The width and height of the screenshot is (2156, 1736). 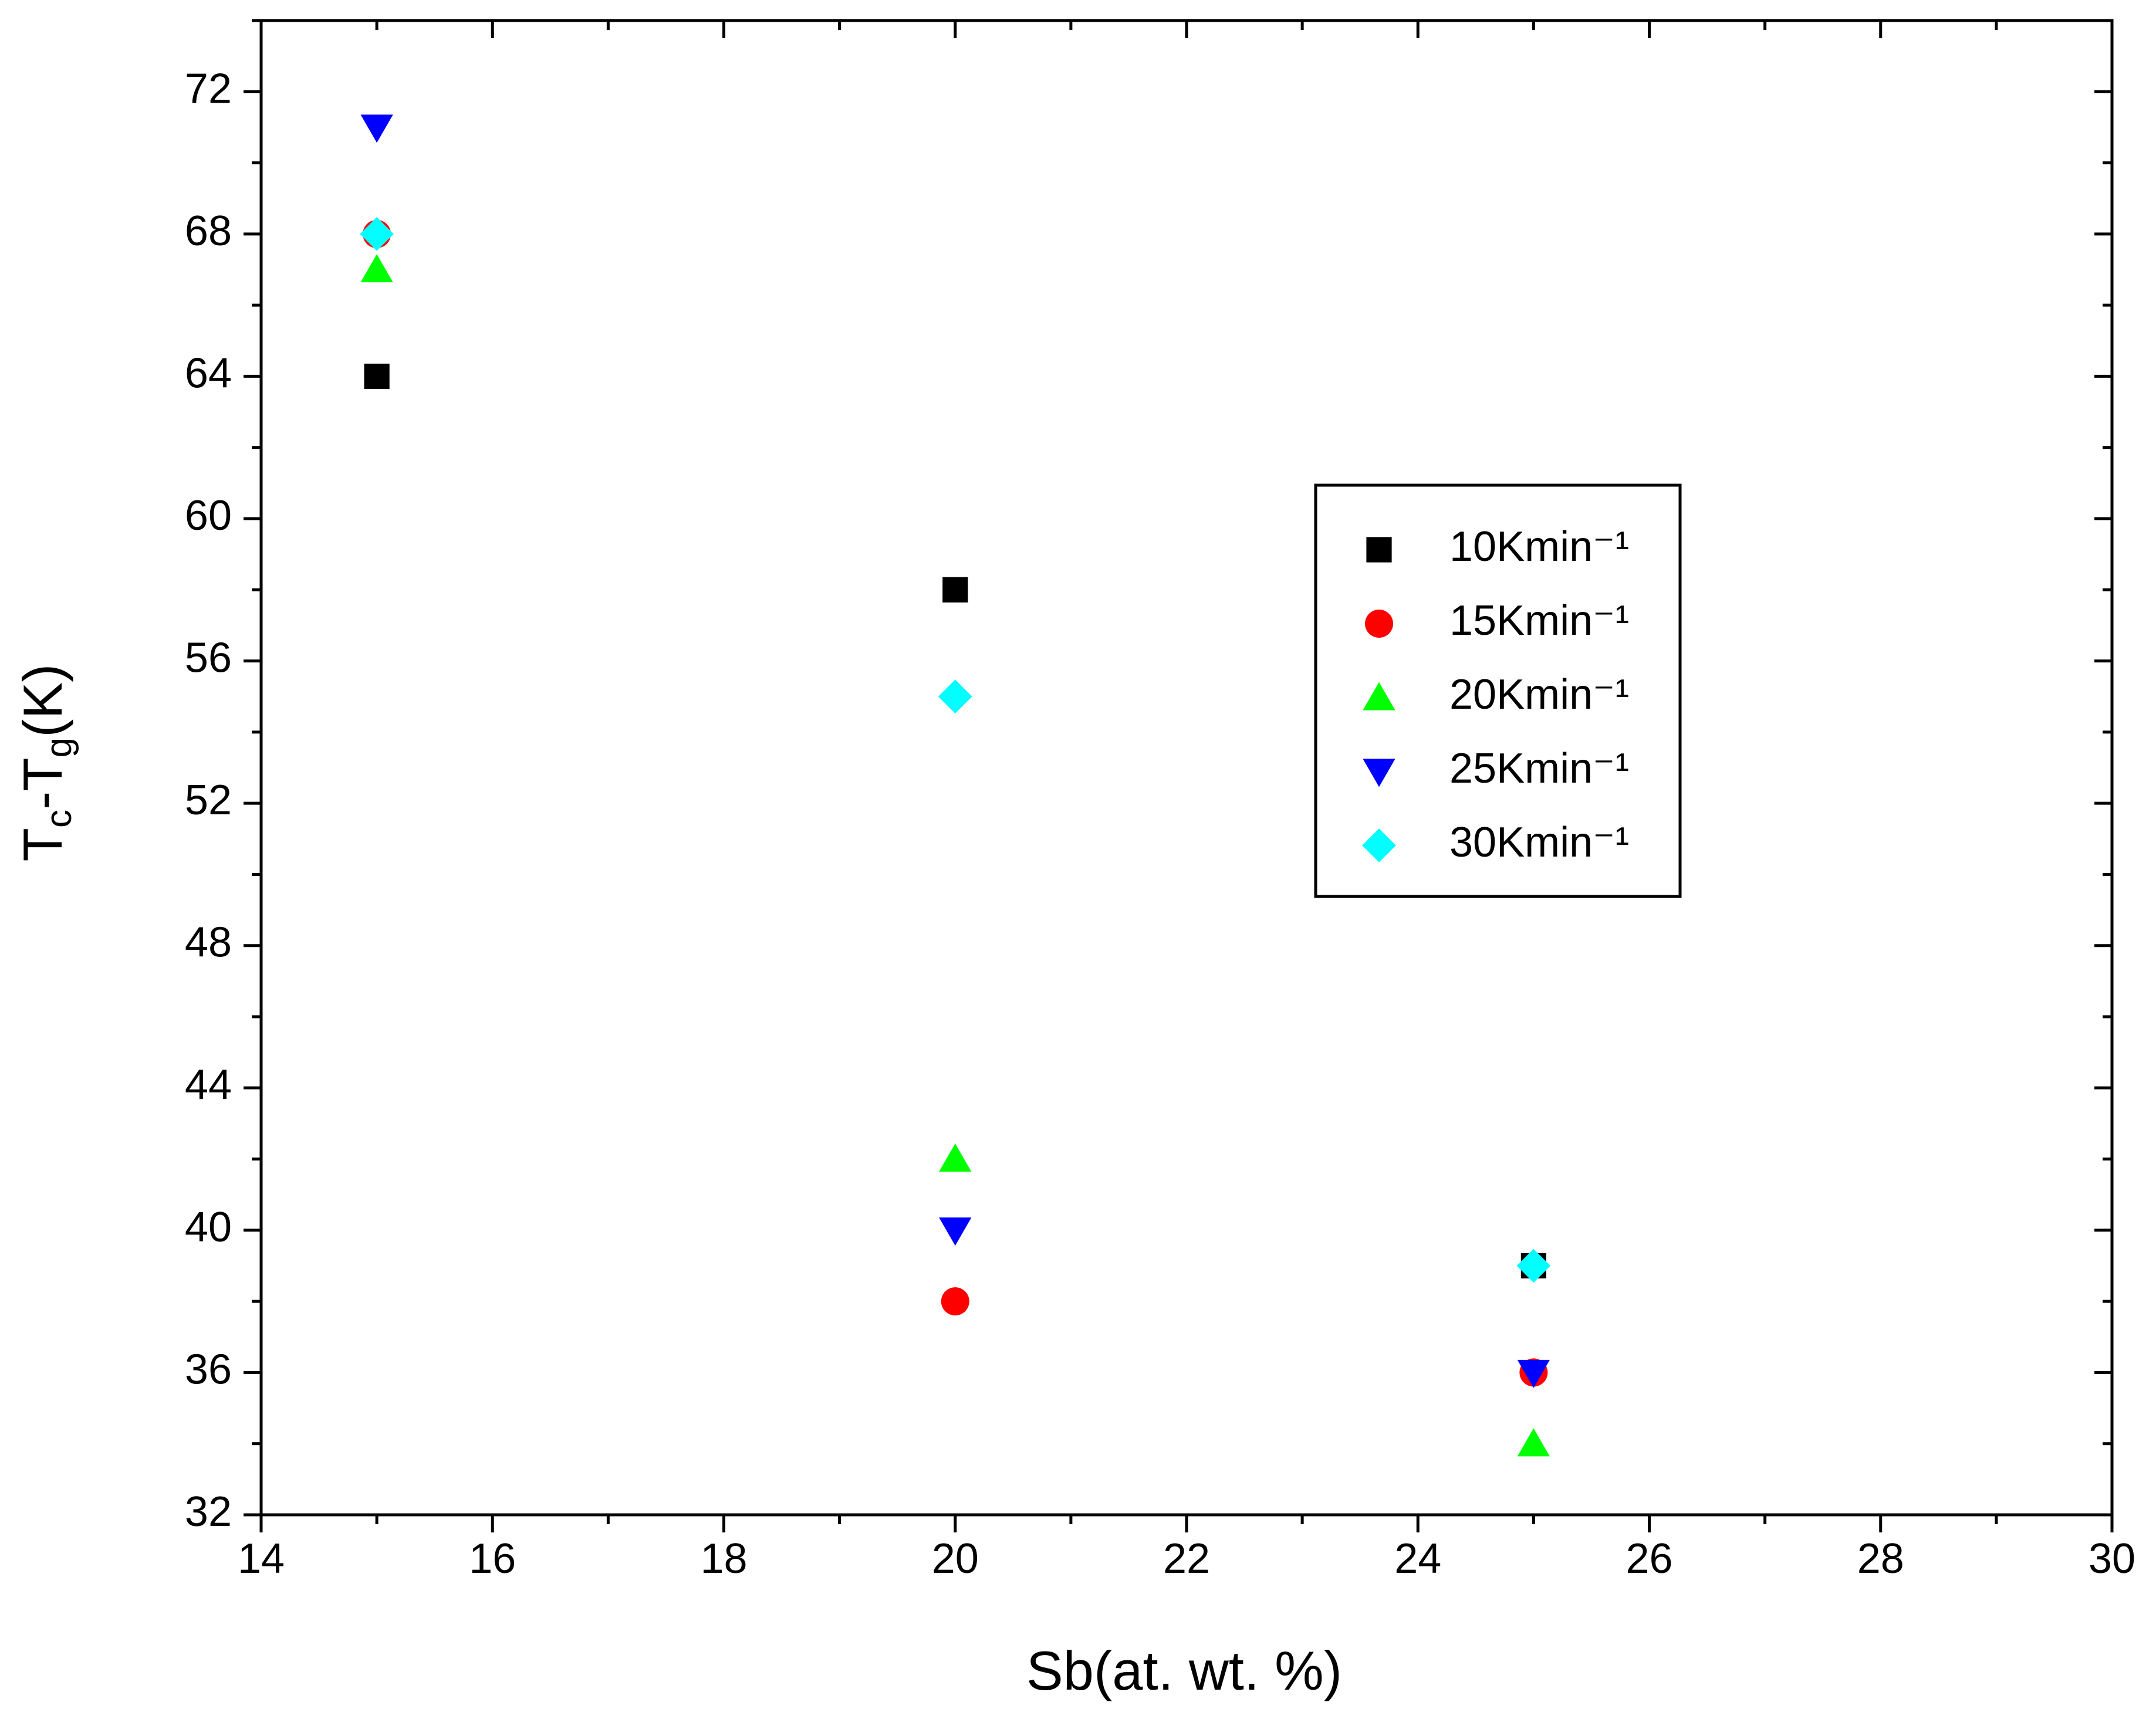 I want to click on x-tick-label: 20, so click(x=955, y=1558).